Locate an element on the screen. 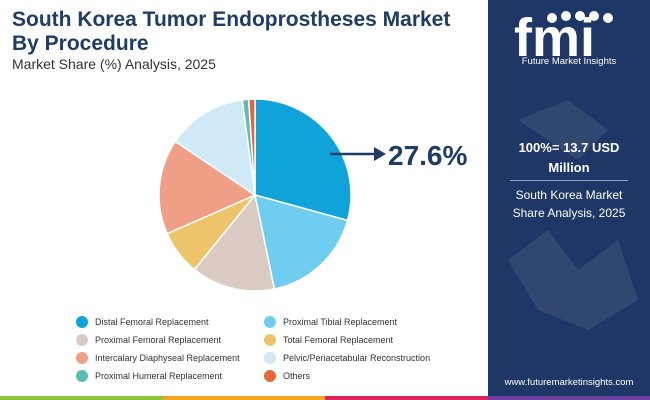  legend-item: Proximal Tibial Replacement is located at coordinates (330, 322).